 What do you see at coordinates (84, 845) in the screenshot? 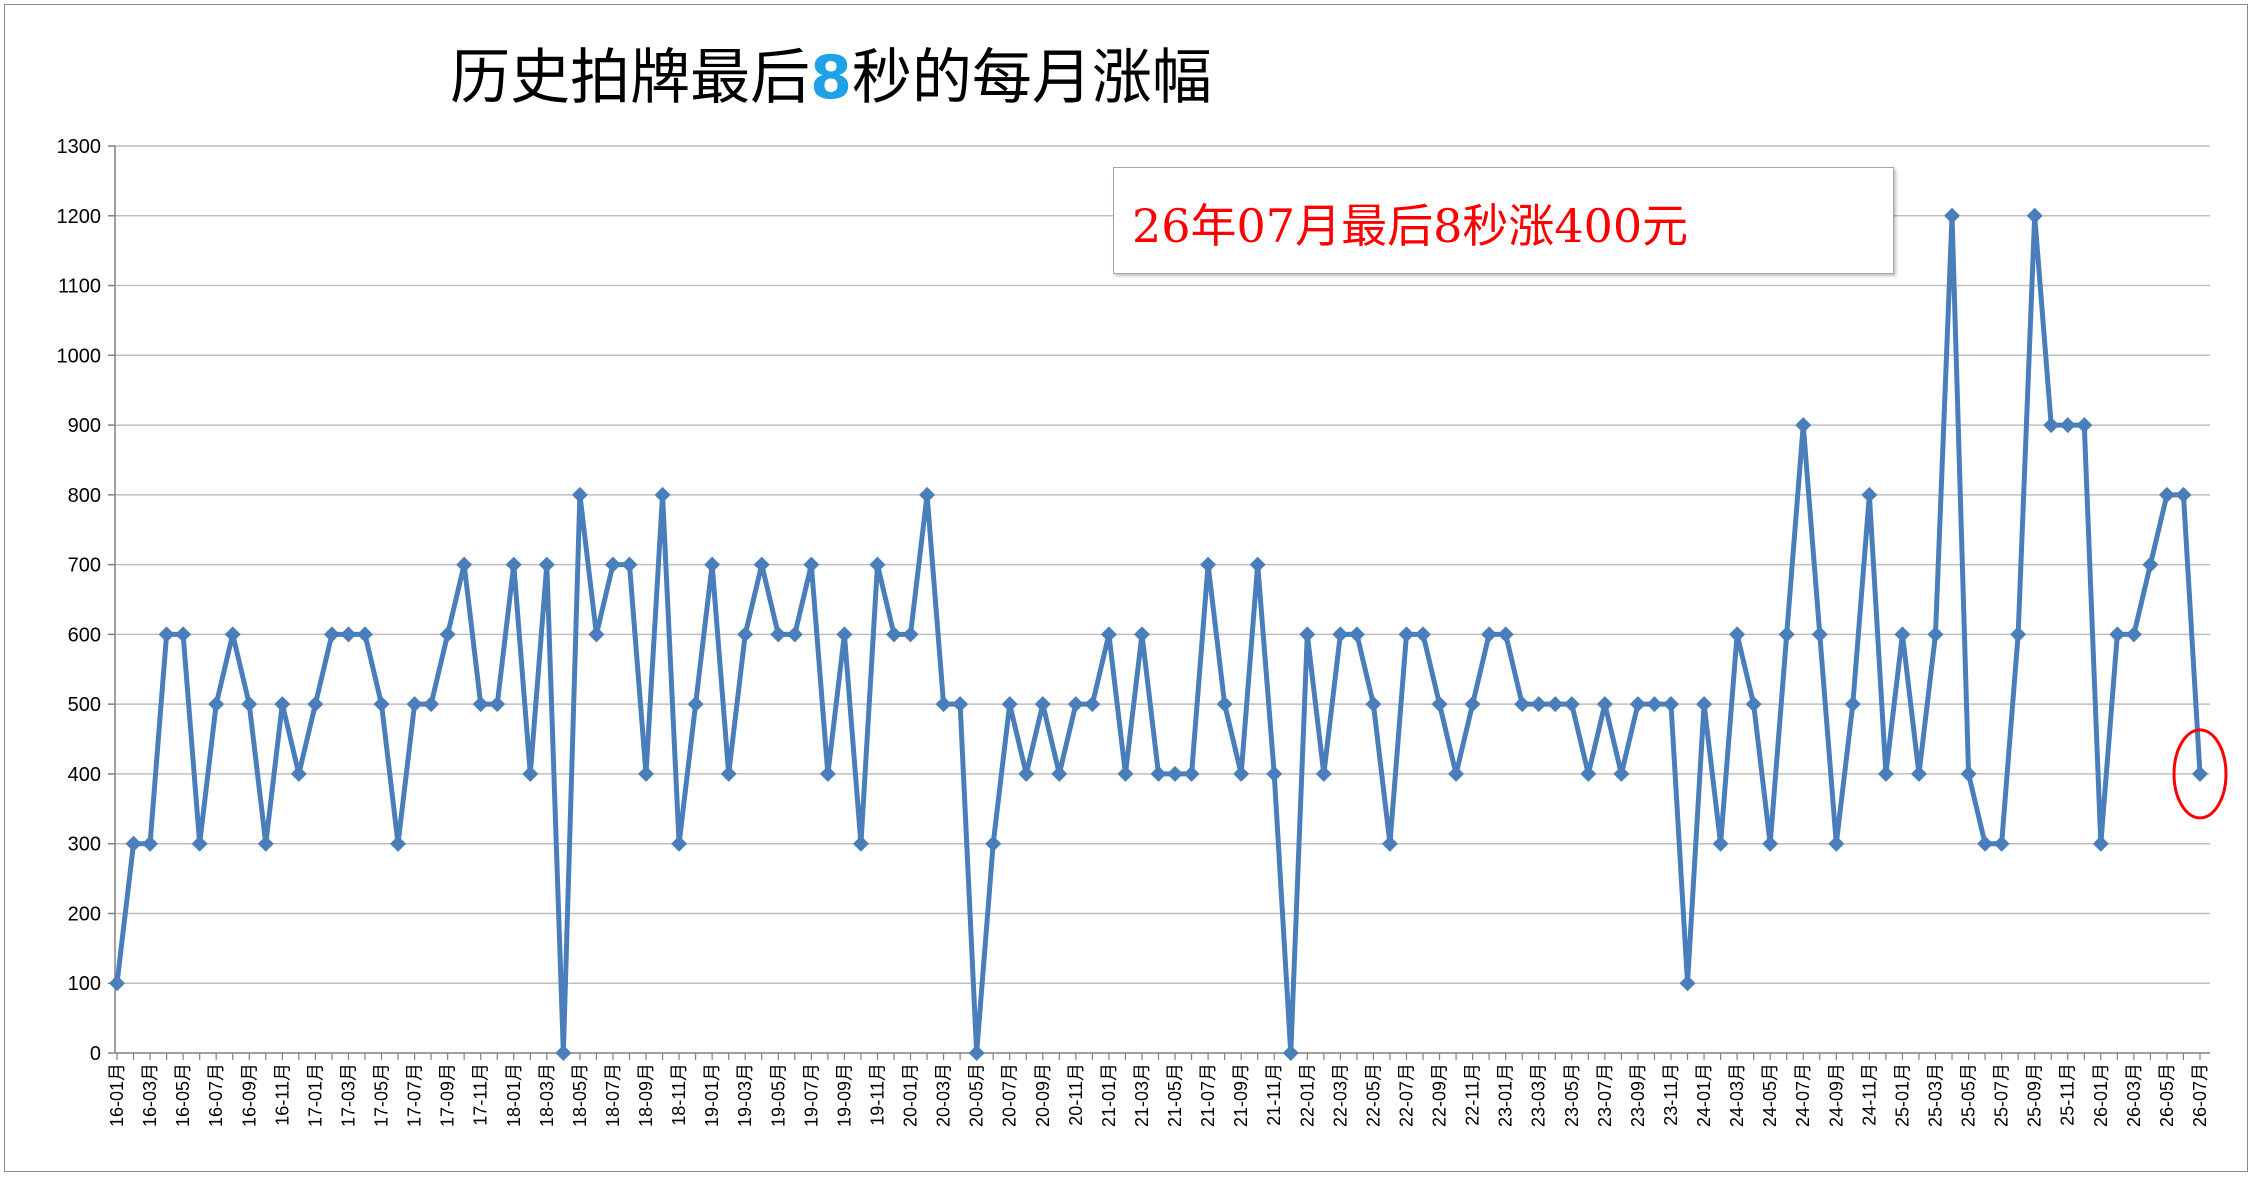
I see `y-tick-label: 300` at bounding box center [84, 845].